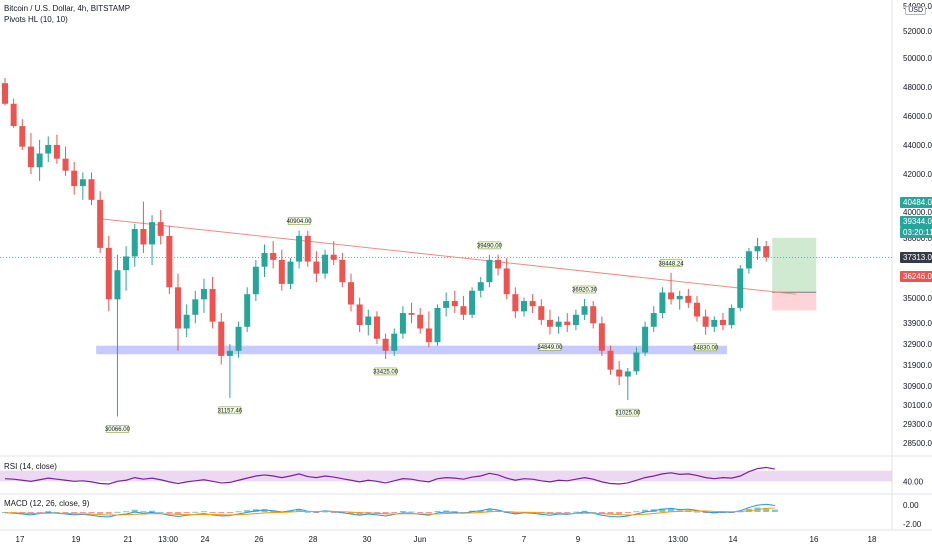 The width and height of the screenshot is (932, 550). Describe the element at coordinates (917, 323) in the screenshot. I see `price-tick-label: 33900.00` at that location.